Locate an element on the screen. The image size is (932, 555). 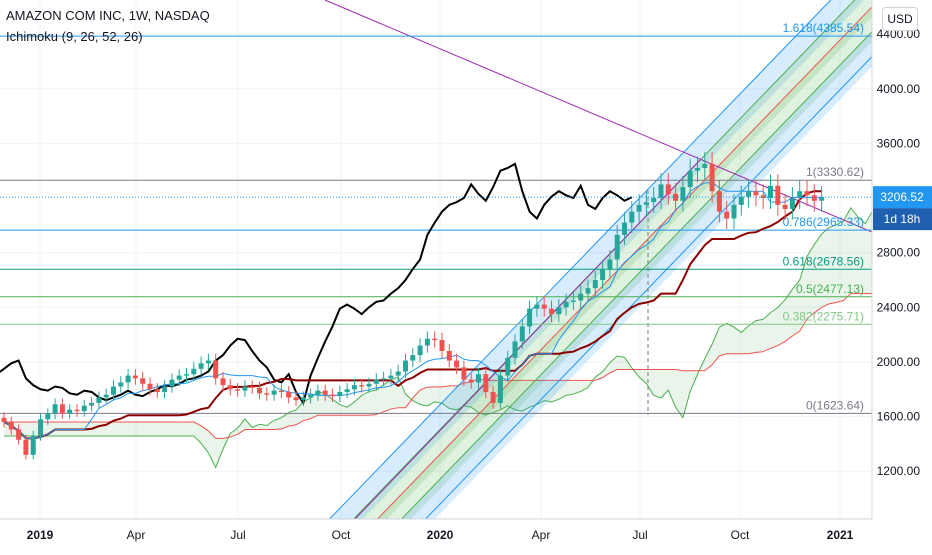
price-tick-label: 2800.00 is located at coordinates (899, 253).